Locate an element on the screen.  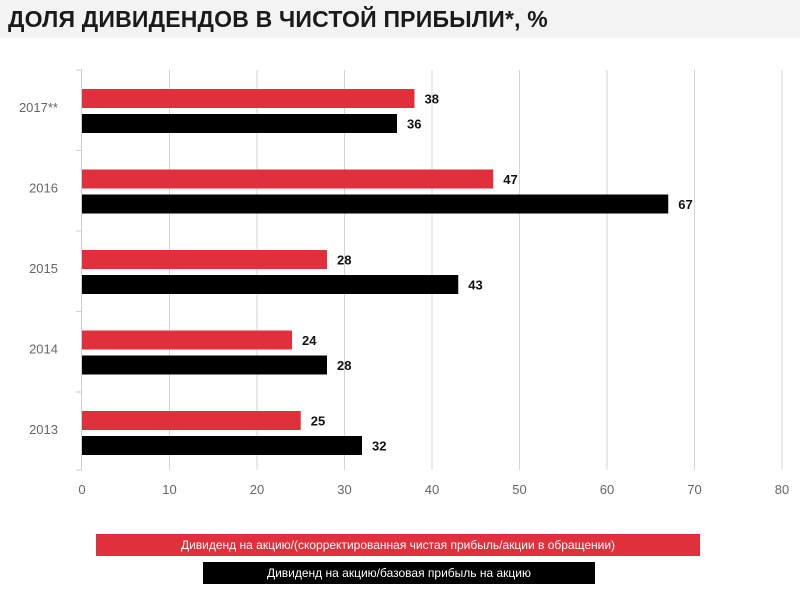
y-category-label: 2017** is located at coordinates (38, 107).